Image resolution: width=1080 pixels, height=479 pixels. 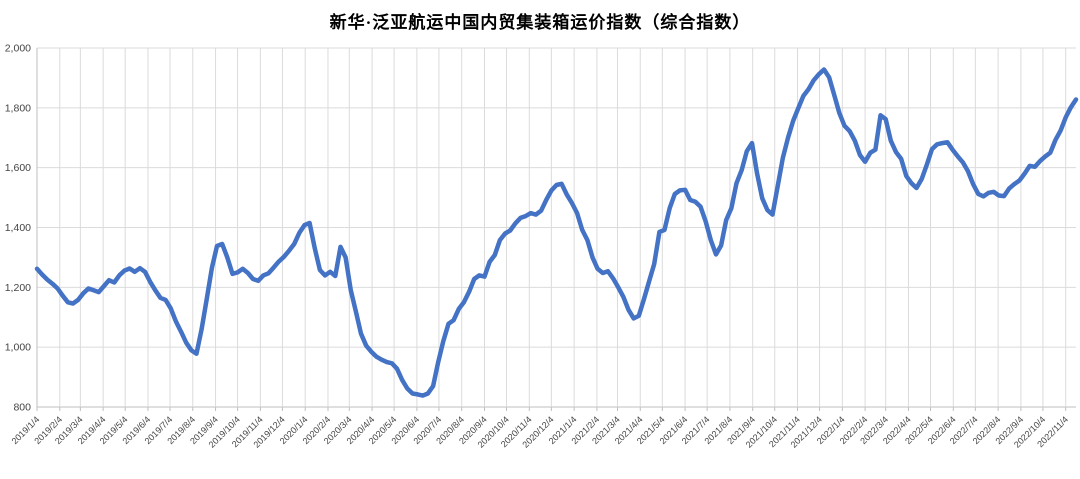 I want to click on y-axis-tick-label: 1,600, so click(x=18, y=168).